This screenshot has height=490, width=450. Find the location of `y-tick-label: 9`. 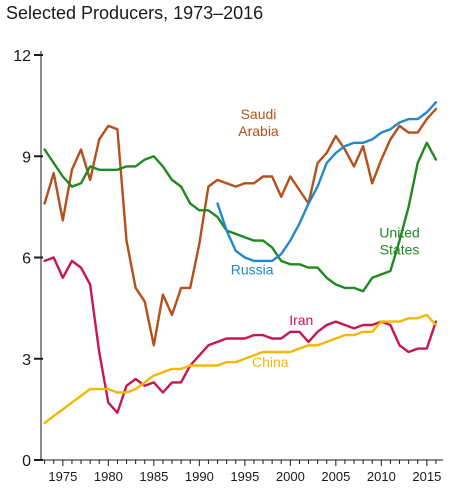

y-tick-label: 9 is located at coordinates (26, 157).